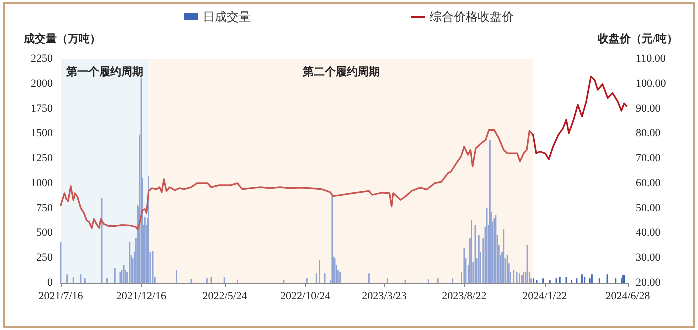  Describe the element at coordinates (42, 134) in the screenshot. I see `y-tick-label: 1500` at that location.